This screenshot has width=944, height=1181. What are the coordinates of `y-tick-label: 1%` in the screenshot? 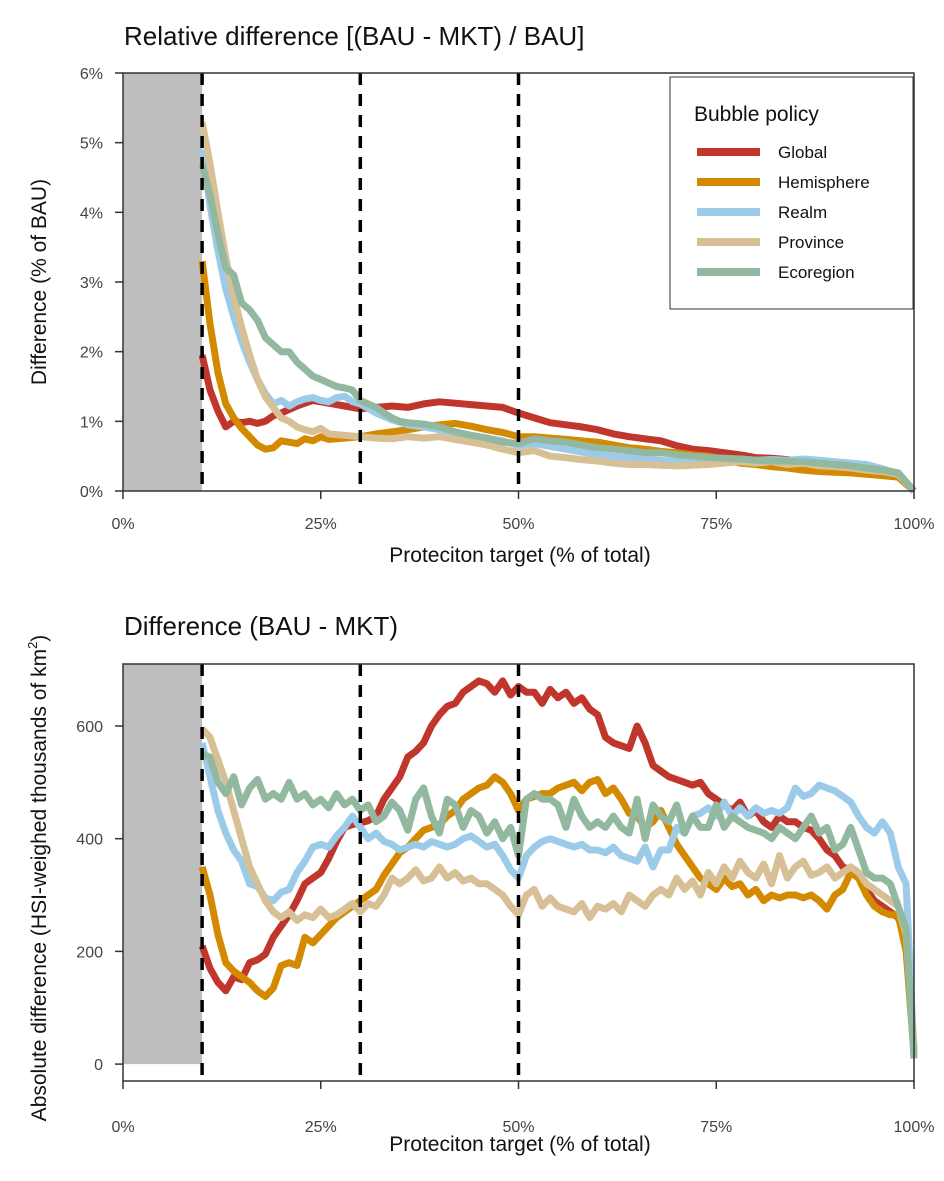 It's located at (91, 422).